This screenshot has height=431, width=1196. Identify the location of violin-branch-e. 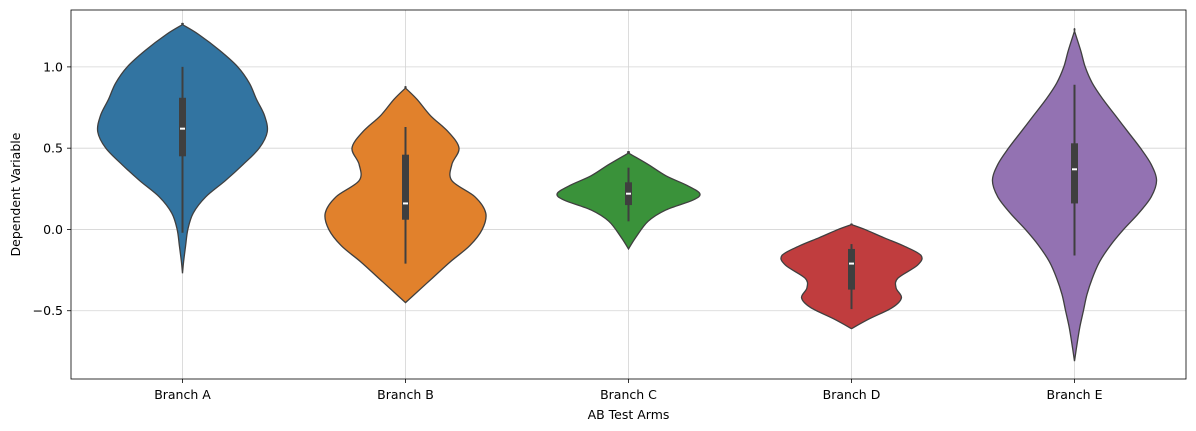
(1074, 195).